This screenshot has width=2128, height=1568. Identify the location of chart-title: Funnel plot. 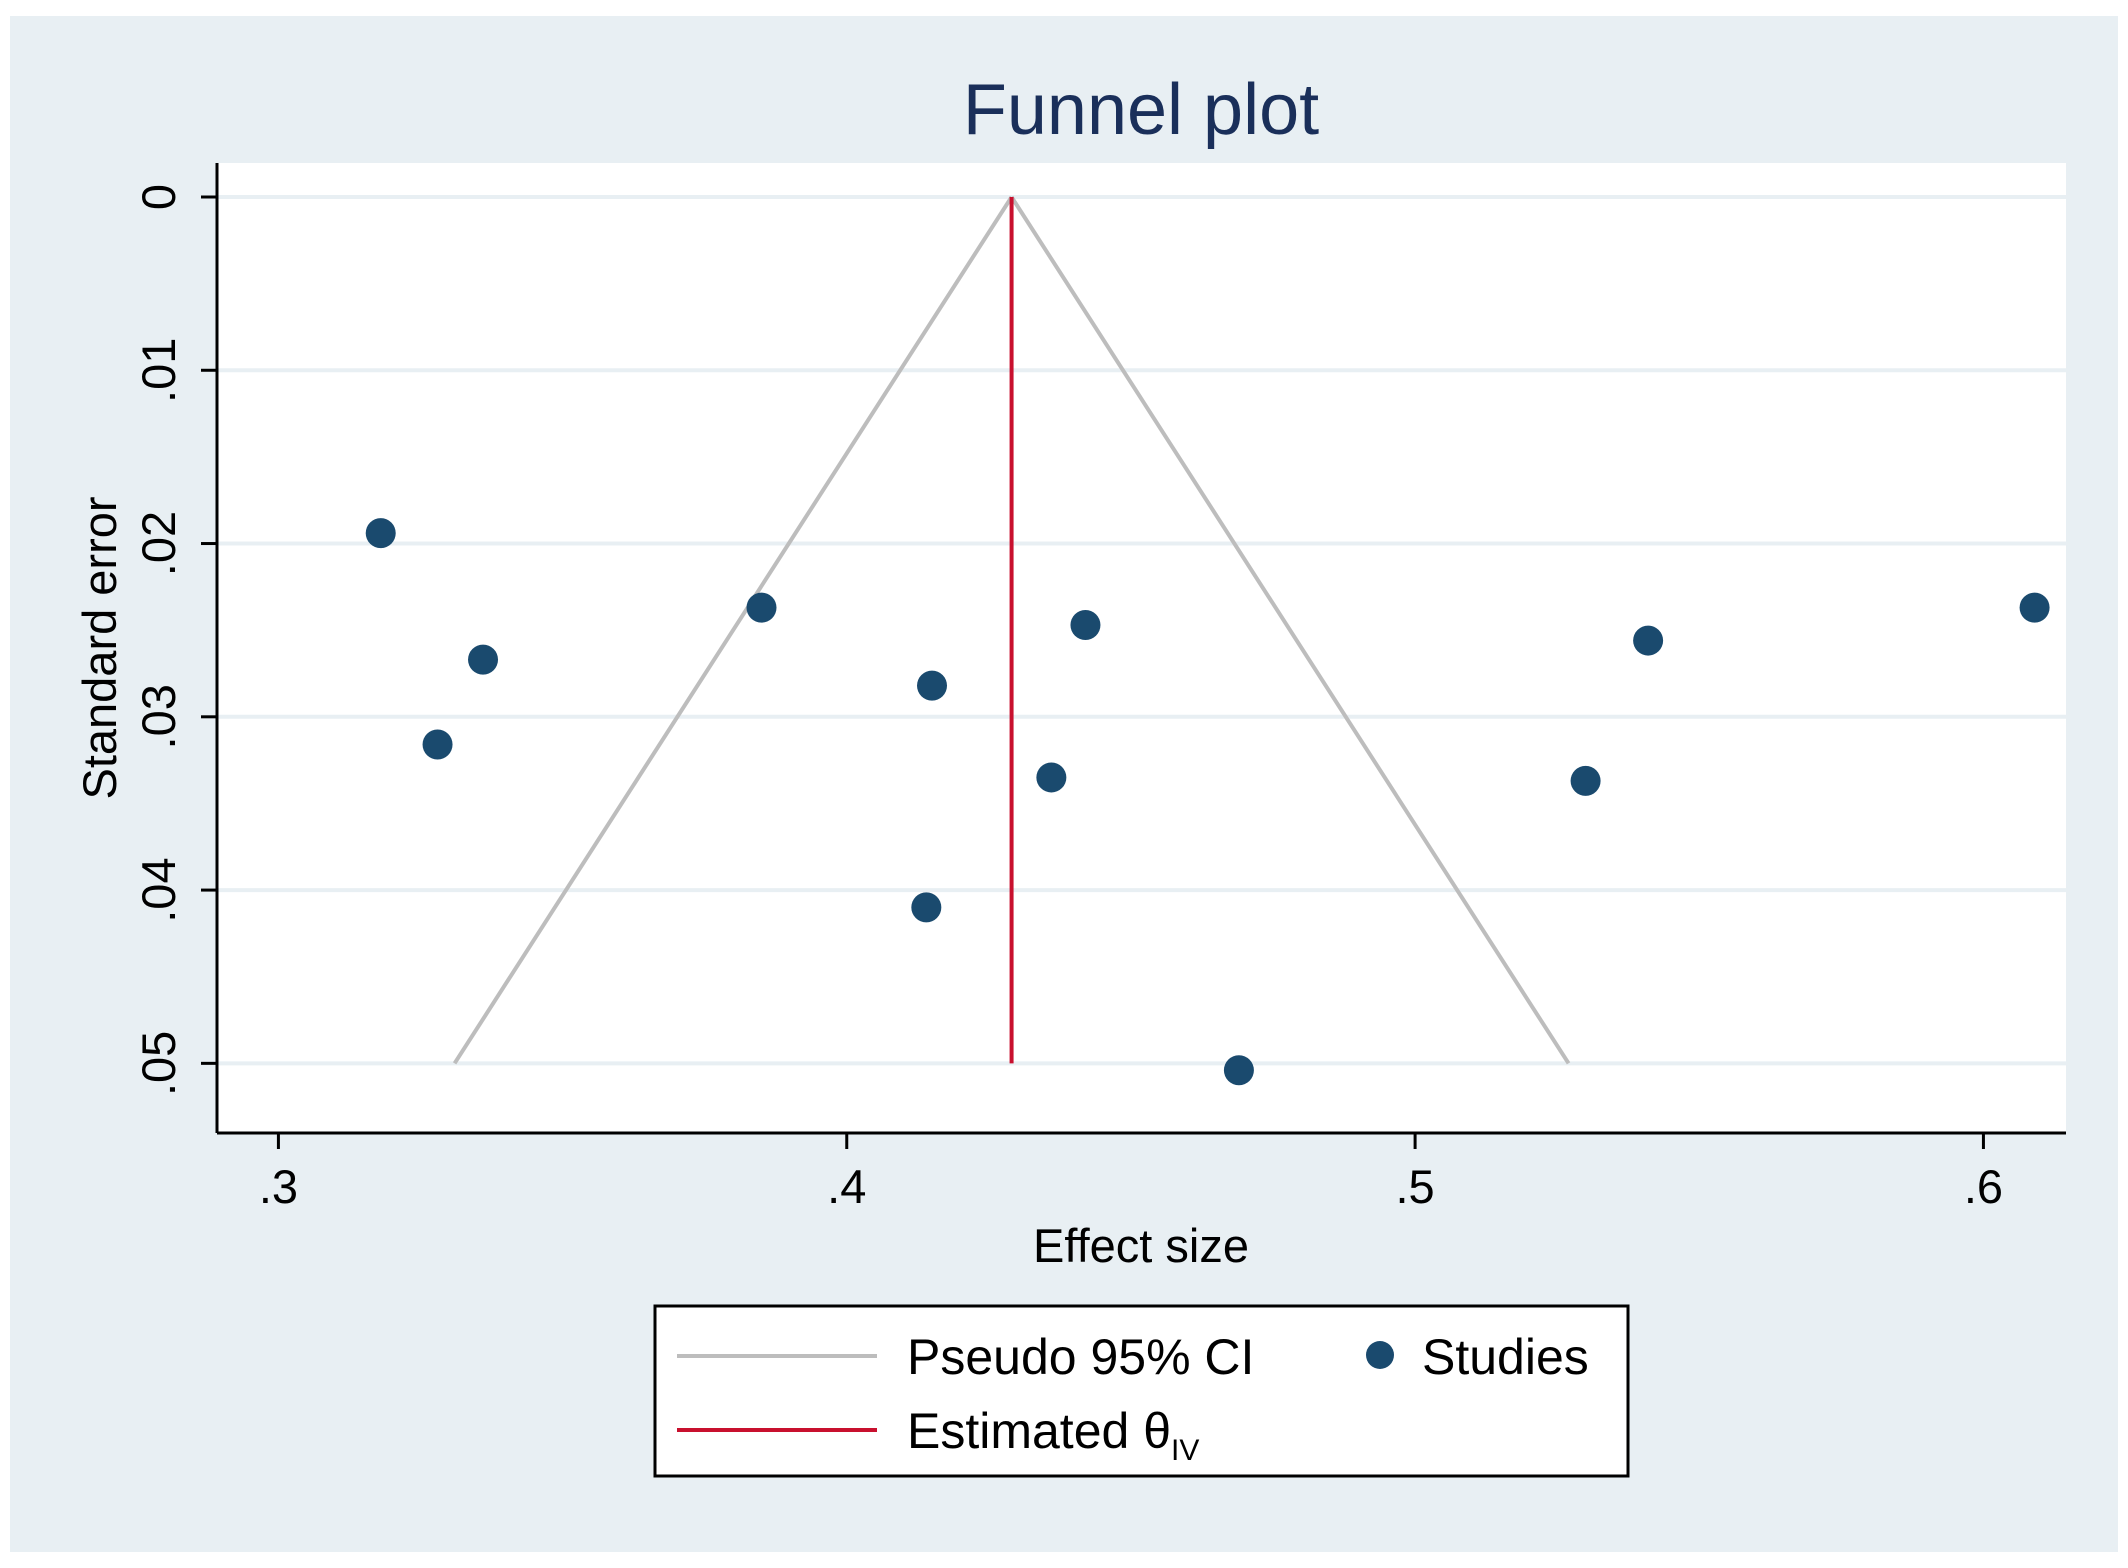
(1141, 110).